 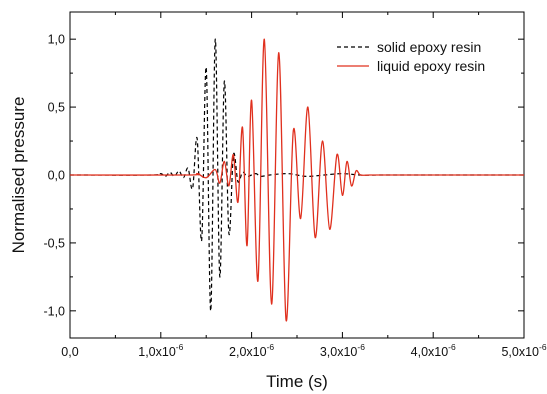 What do you see at coordinates (54, 243) in the screenshot?
I see `y-tick-label: -0,5` at bounding box center [54, 243].